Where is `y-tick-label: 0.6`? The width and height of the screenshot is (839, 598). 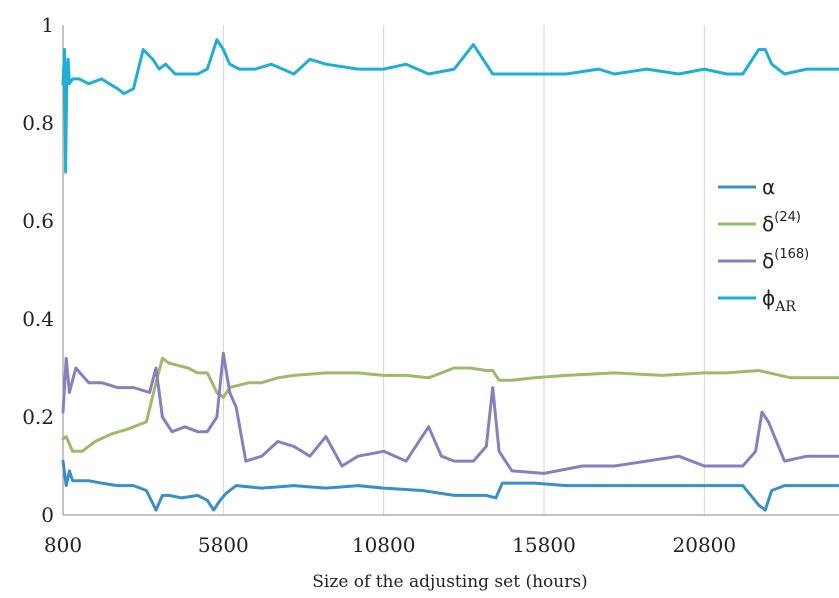
y-tick-label: 0.6 is located at coordinates (38, 221).